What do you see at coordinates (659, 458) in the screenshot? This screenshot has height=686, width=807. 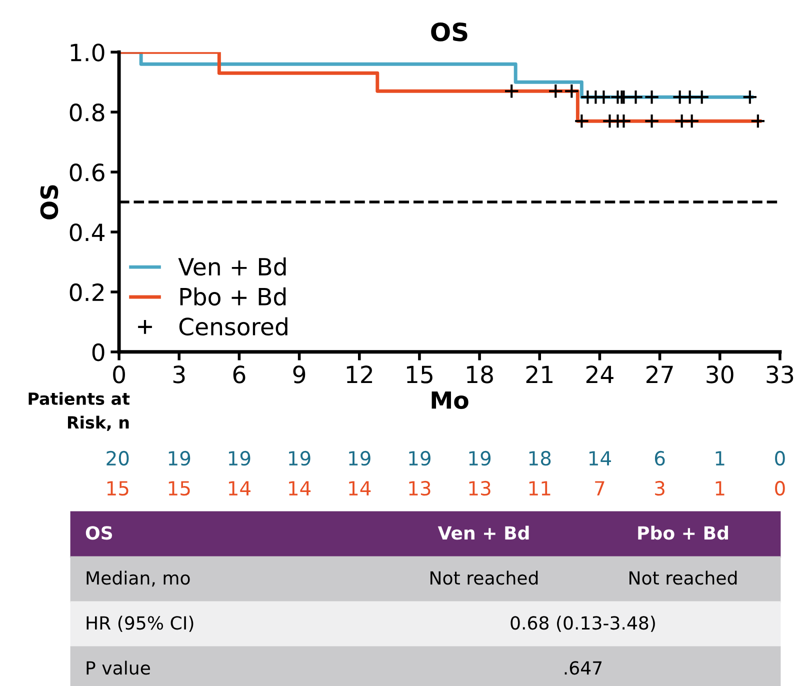 I see `text: 6` at bounding box center [659, 458].